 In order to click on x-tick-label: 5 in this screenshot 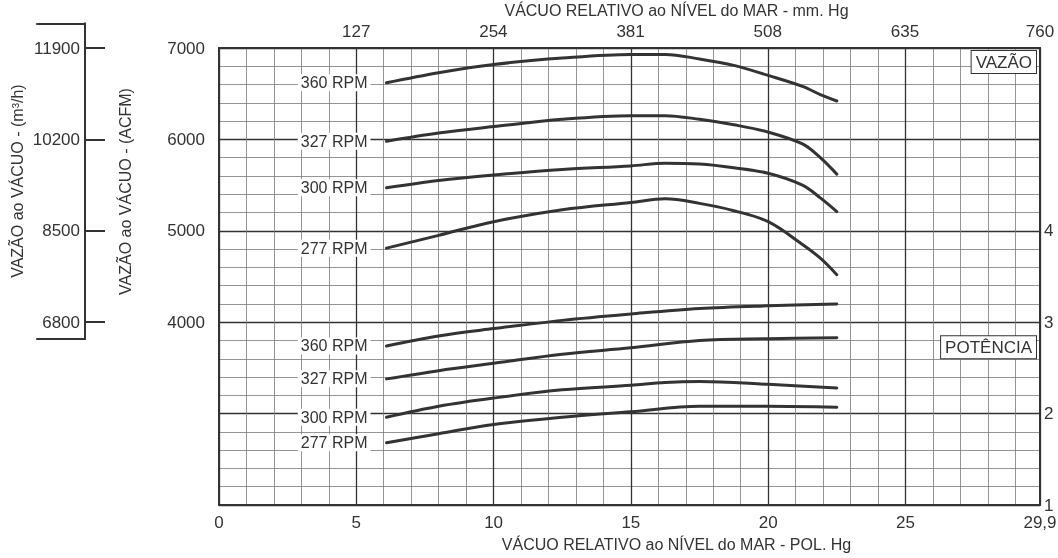, I will do `click(356, 522)`.